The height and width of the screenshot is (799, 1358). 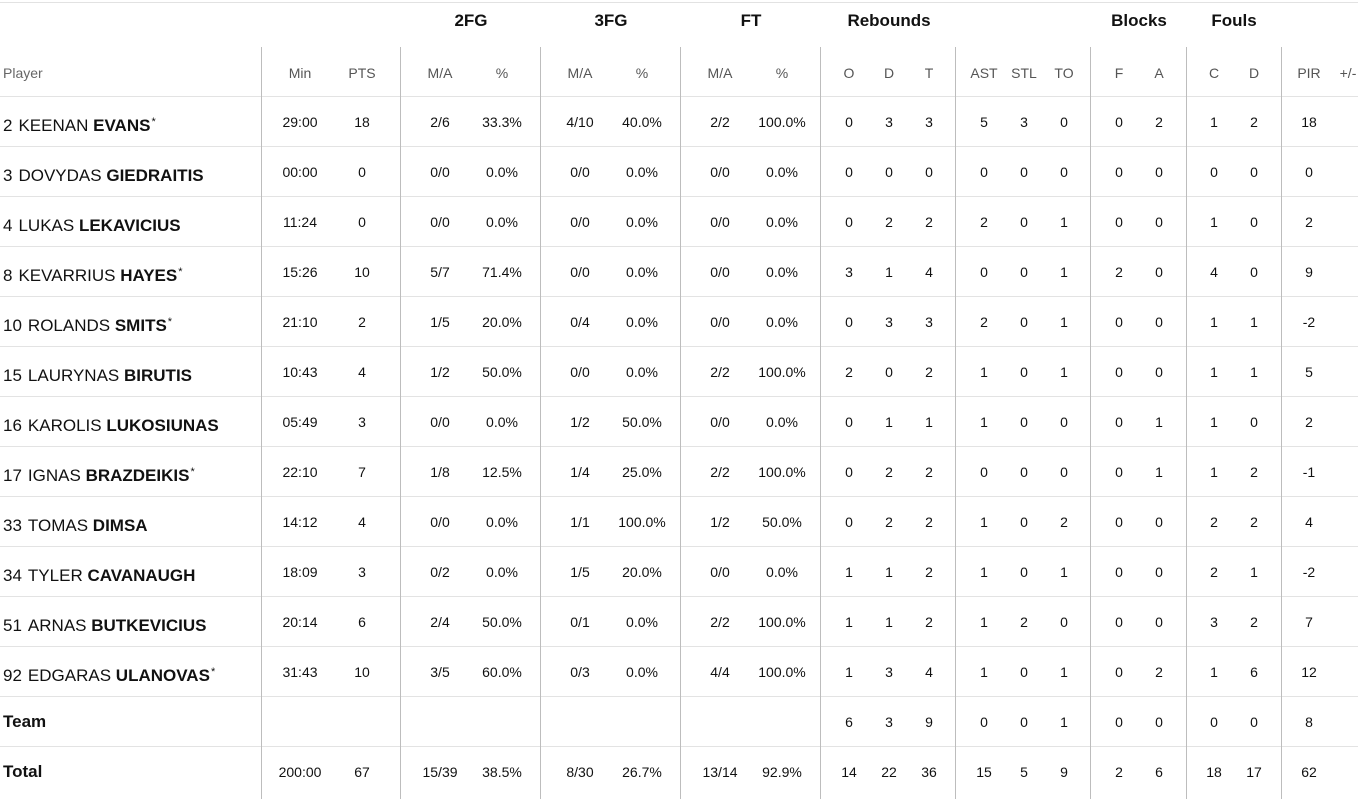 I want to click on player-name-cell: 34 TYLER CAVANAUGH, so click(x=99, y=572).